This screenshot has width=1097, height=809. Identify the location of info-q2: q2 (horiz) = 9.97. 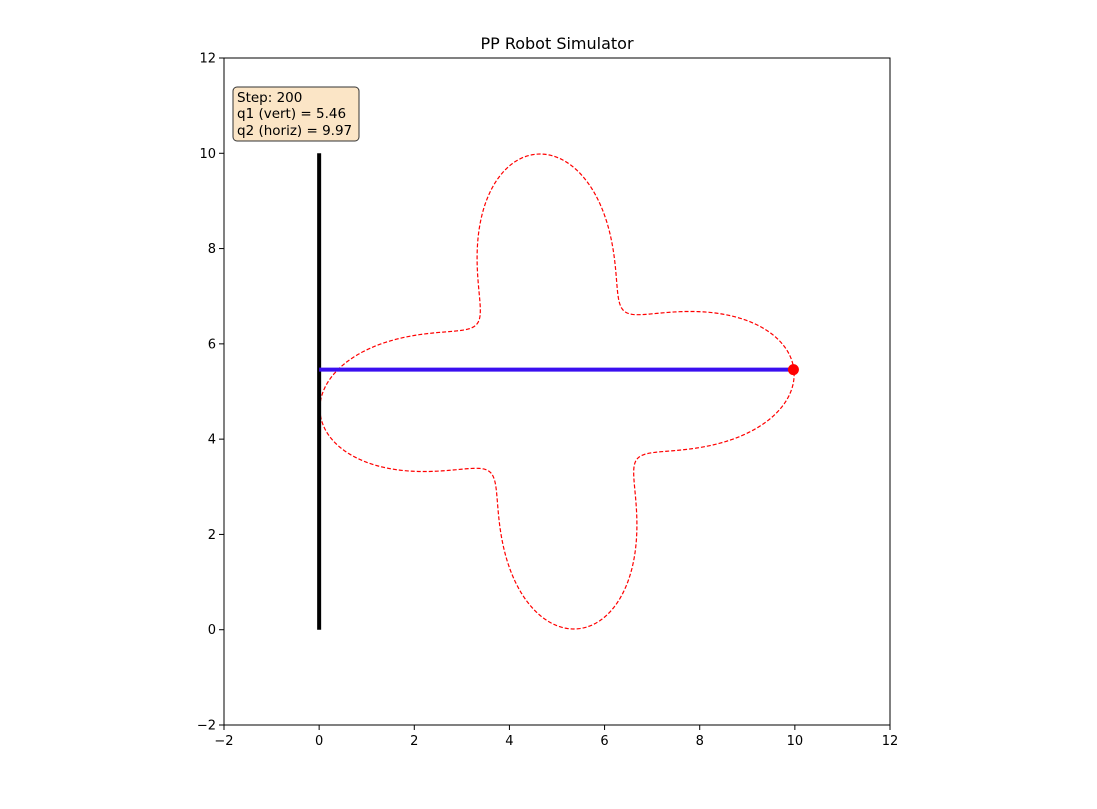
(294, 131).